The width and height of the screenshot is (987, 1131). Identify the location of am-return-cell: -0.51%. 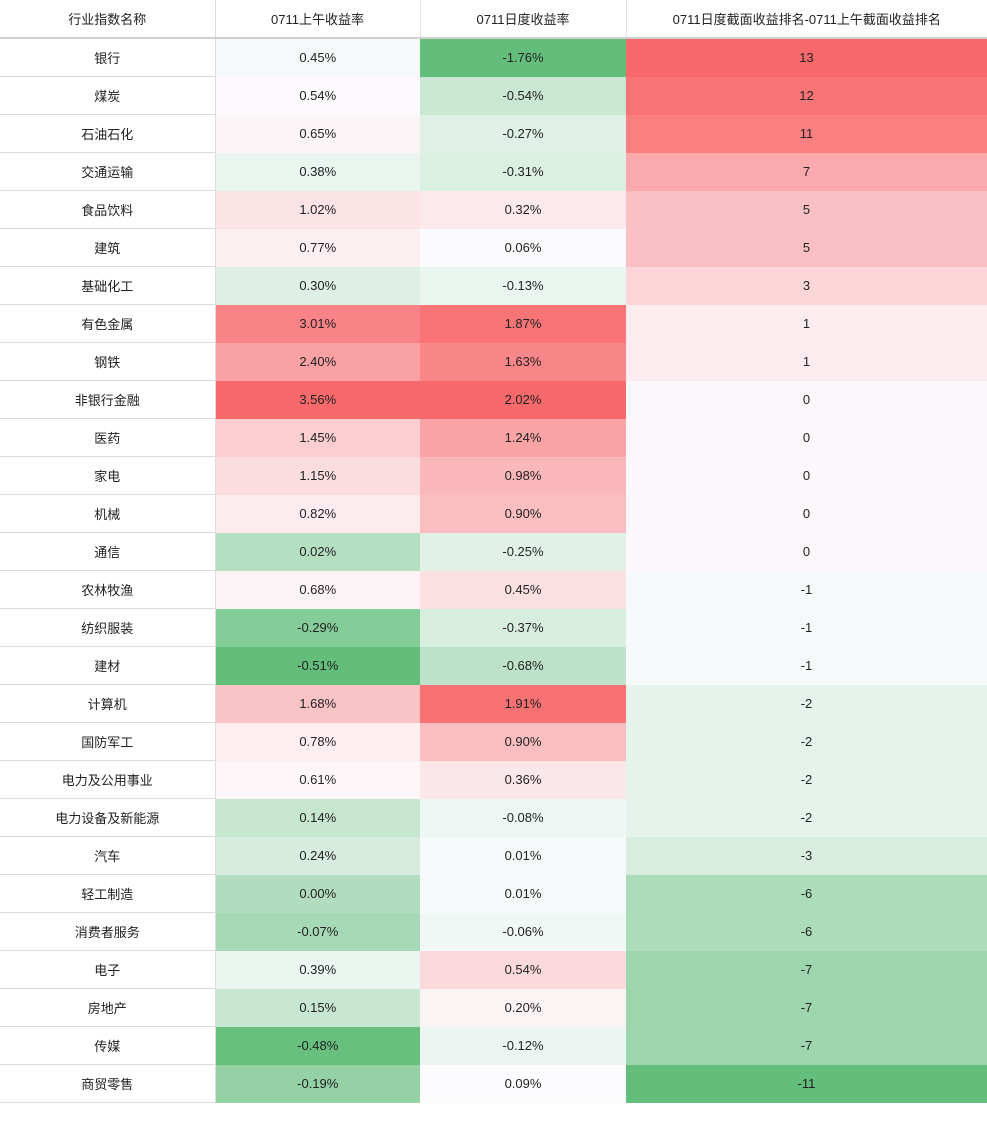
(317, 665).